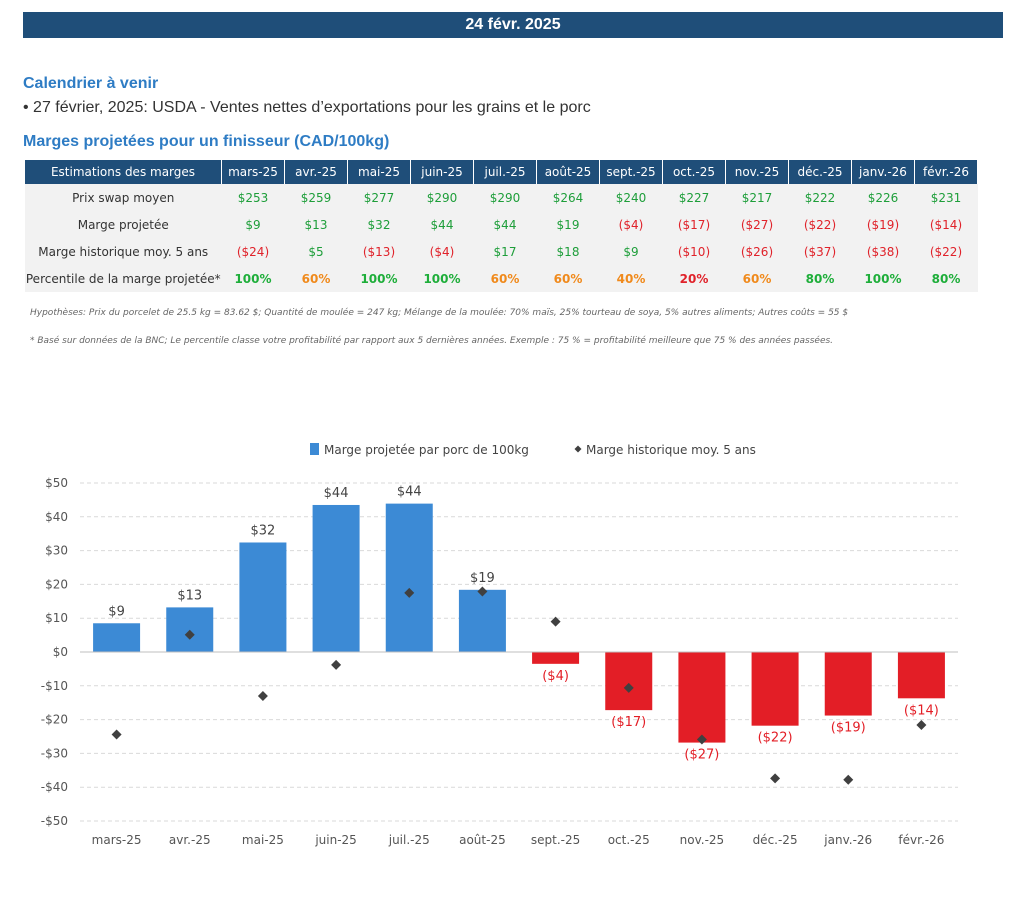  I want to click on x-tick-label: mai-25, so click(263, 840).